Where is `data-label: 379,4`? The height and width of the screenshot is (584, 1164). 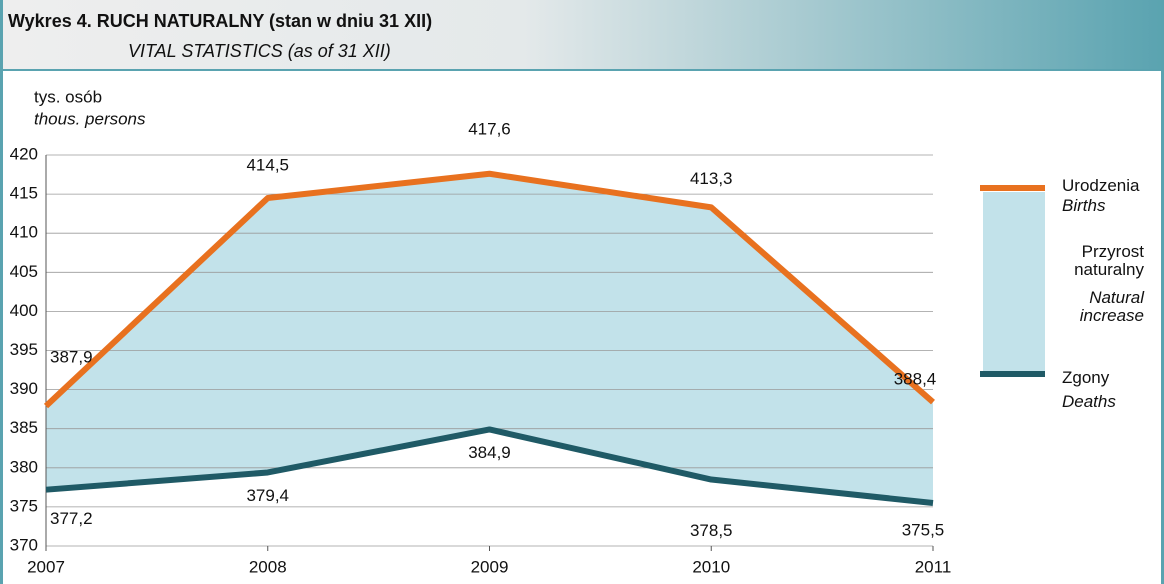 data-label: 379,4 is located at coordinates (267, 495).